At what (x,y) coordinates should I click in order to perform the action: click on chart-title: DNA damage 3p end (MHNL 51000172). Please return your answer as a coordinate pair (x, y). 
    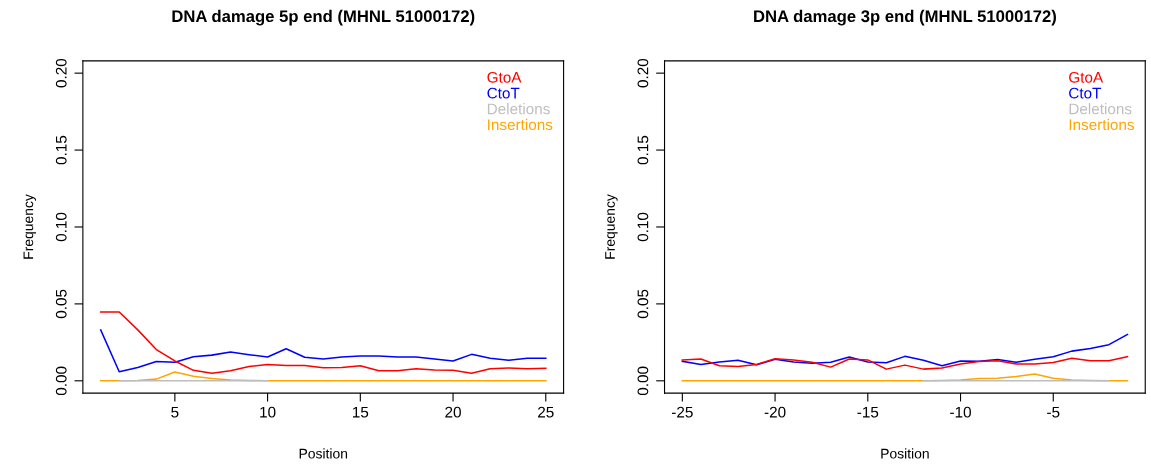
    Looking at the image, I should click on (905, 17).